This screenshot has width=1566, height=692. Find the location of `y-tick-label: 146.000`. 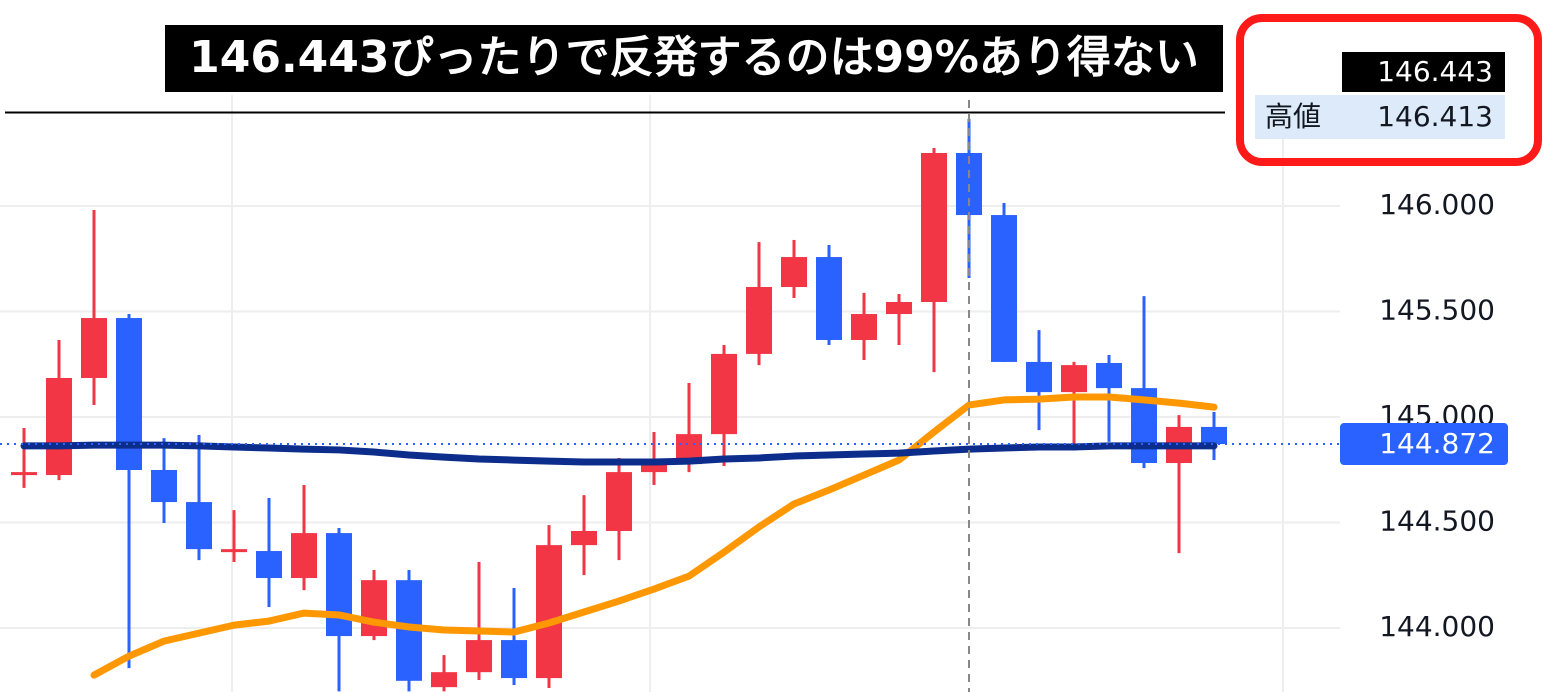

y-tick-label: 146.000 is located at coordinates (1437, 204).